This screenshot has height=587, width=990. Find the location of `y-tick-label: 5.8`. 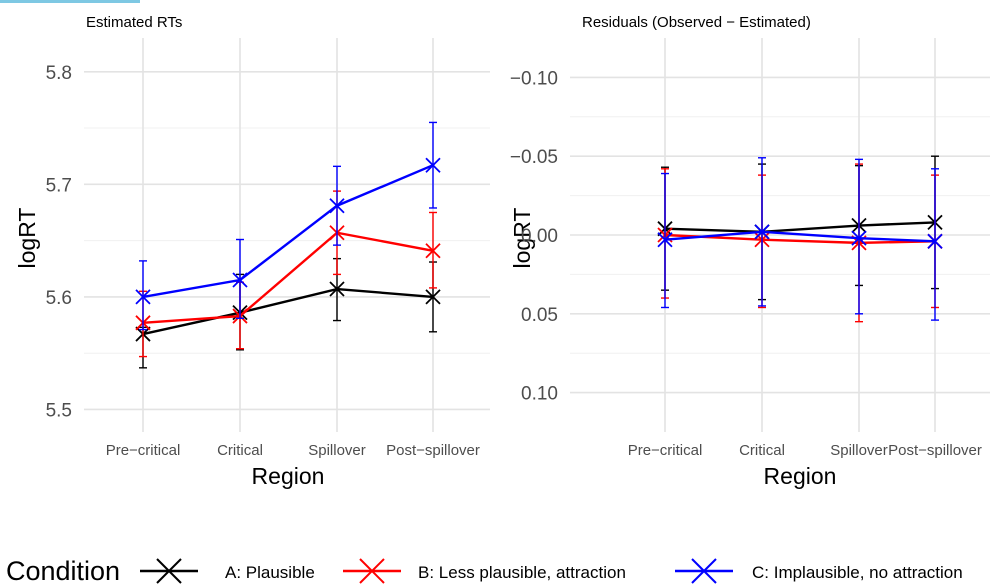

y-tick-label: 5.8 is located at coordinates (59, 73).